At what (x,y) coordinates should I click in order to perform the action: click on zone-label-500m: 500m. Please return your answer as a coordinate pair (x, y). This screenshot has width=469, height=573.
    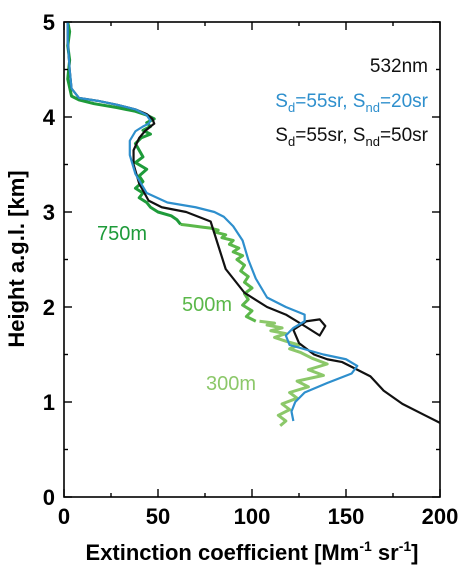
    Looking at the image, I should click on (207, 305).